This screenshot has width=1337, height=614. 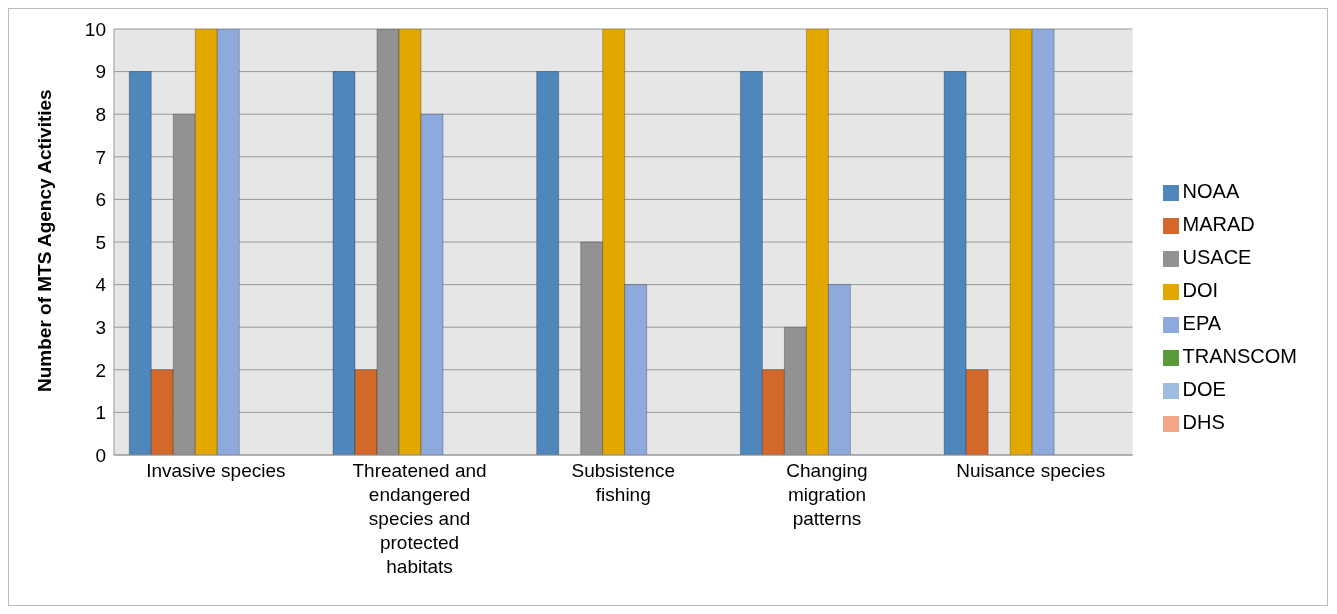 I want to click on bar, so click(x=548, y=263).